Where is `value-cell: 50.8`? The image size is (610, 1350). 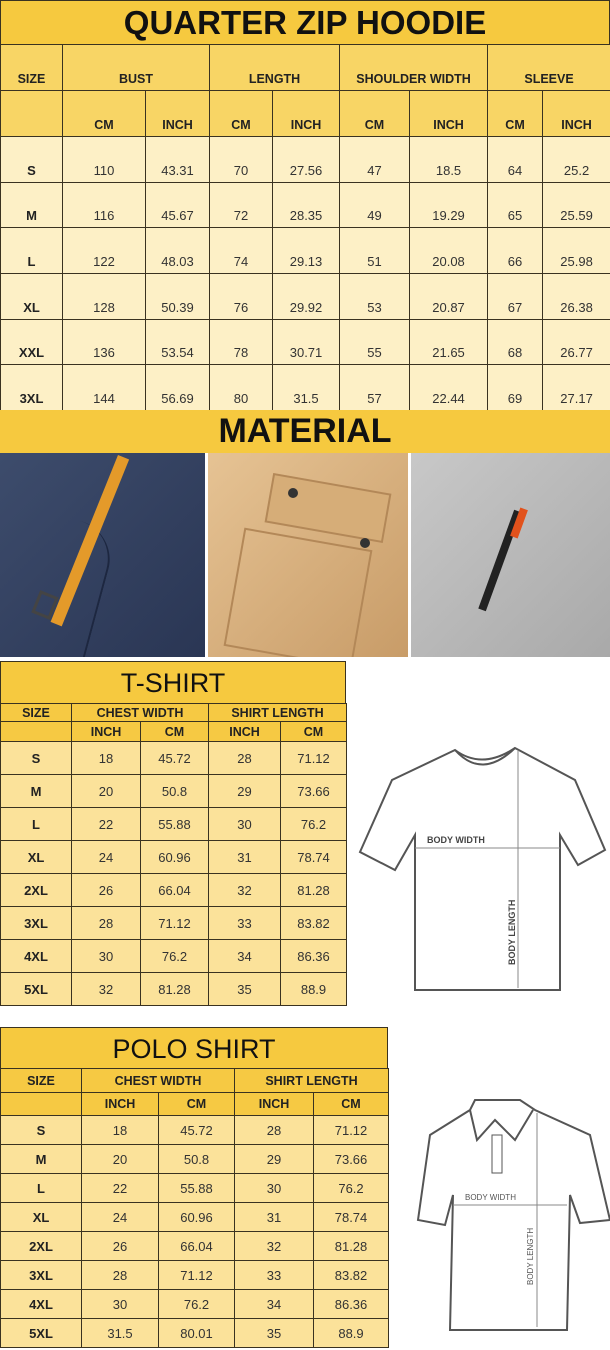
value-cell: 50.8 is located at coordinates (174, 791).